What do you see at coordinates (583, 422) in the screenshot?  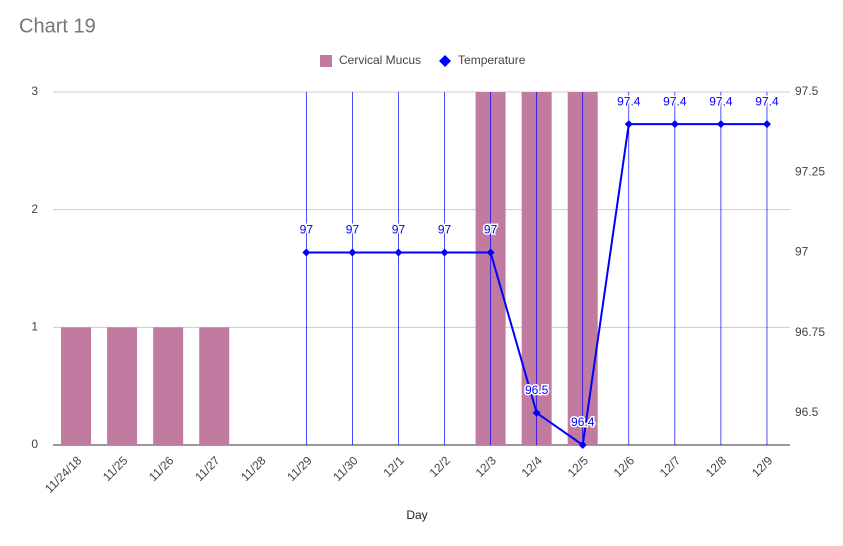 I see `data-label: 96.4` at bounding box center [583, 422].